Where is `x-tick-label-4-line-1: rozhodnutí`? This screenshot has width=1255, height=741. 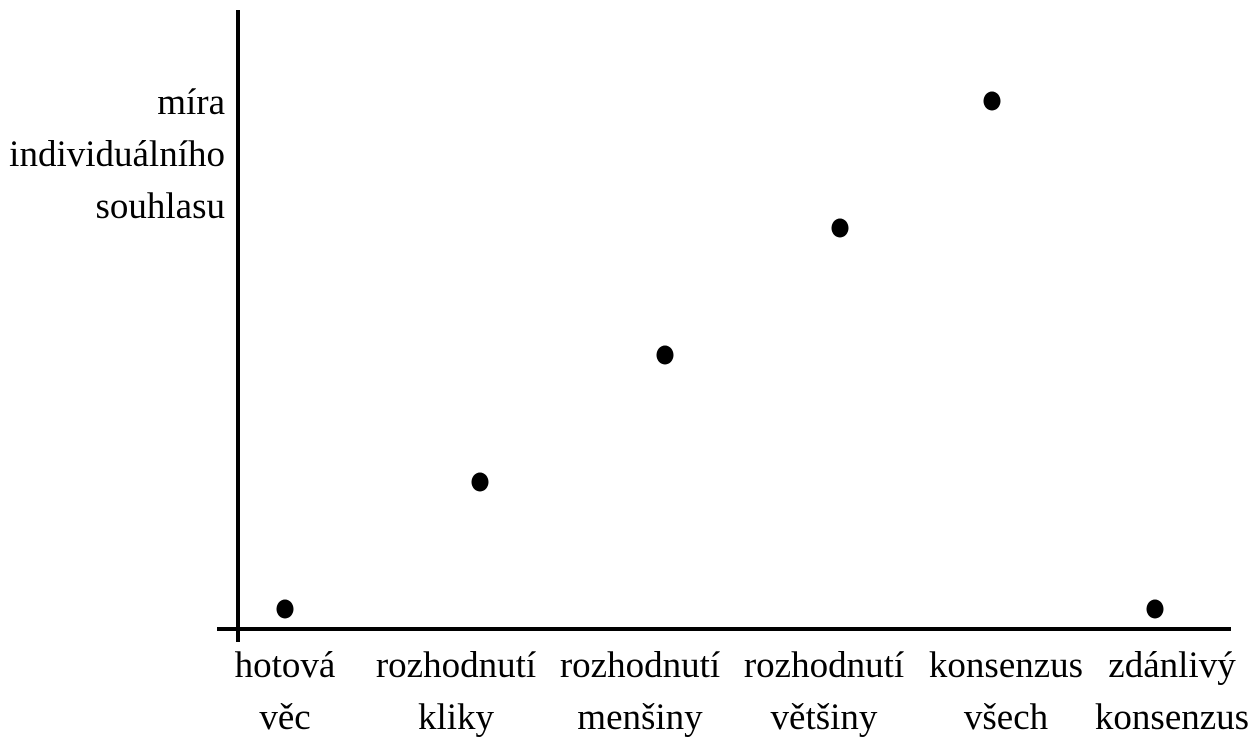 x-tick-label-4-line-1: rozhodnutí is located at coordinates (824, 665).